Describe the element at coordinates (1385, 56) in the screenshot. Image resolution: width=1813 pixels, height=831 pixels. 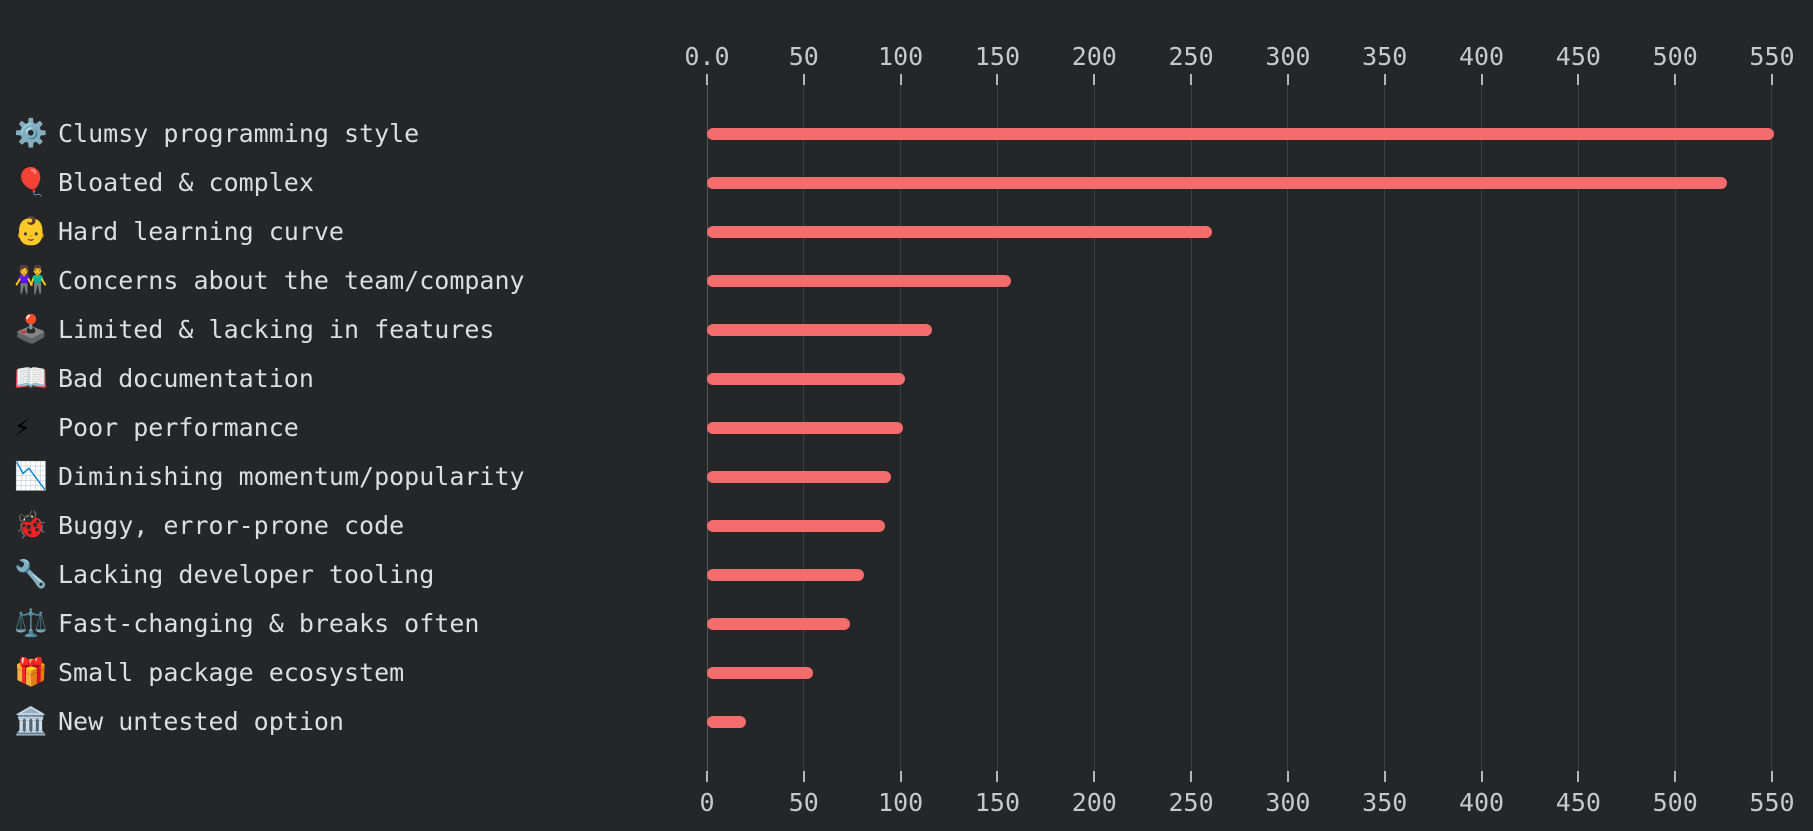
I see `top-axis-tick-label: 350` at that location.